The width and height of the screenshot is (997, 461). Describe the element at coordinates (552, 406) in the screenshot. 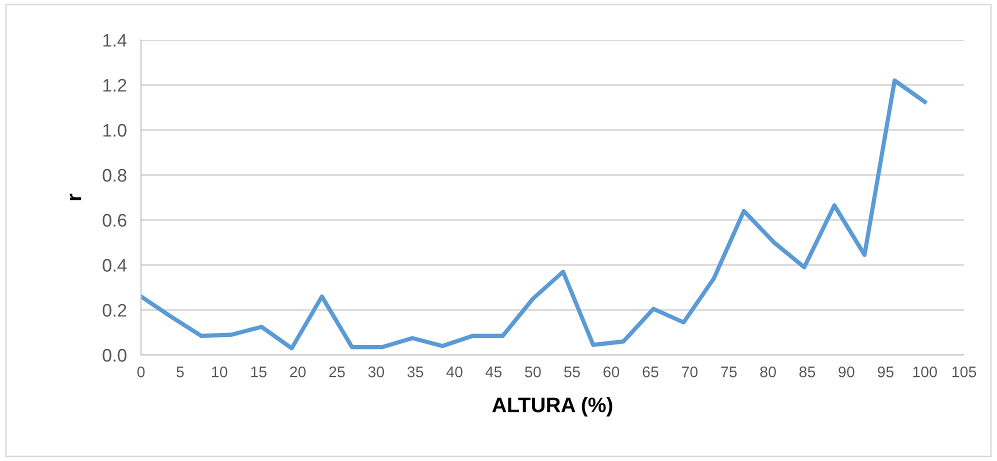

I see `x-axis-title: ALTURA (%)` at that location.